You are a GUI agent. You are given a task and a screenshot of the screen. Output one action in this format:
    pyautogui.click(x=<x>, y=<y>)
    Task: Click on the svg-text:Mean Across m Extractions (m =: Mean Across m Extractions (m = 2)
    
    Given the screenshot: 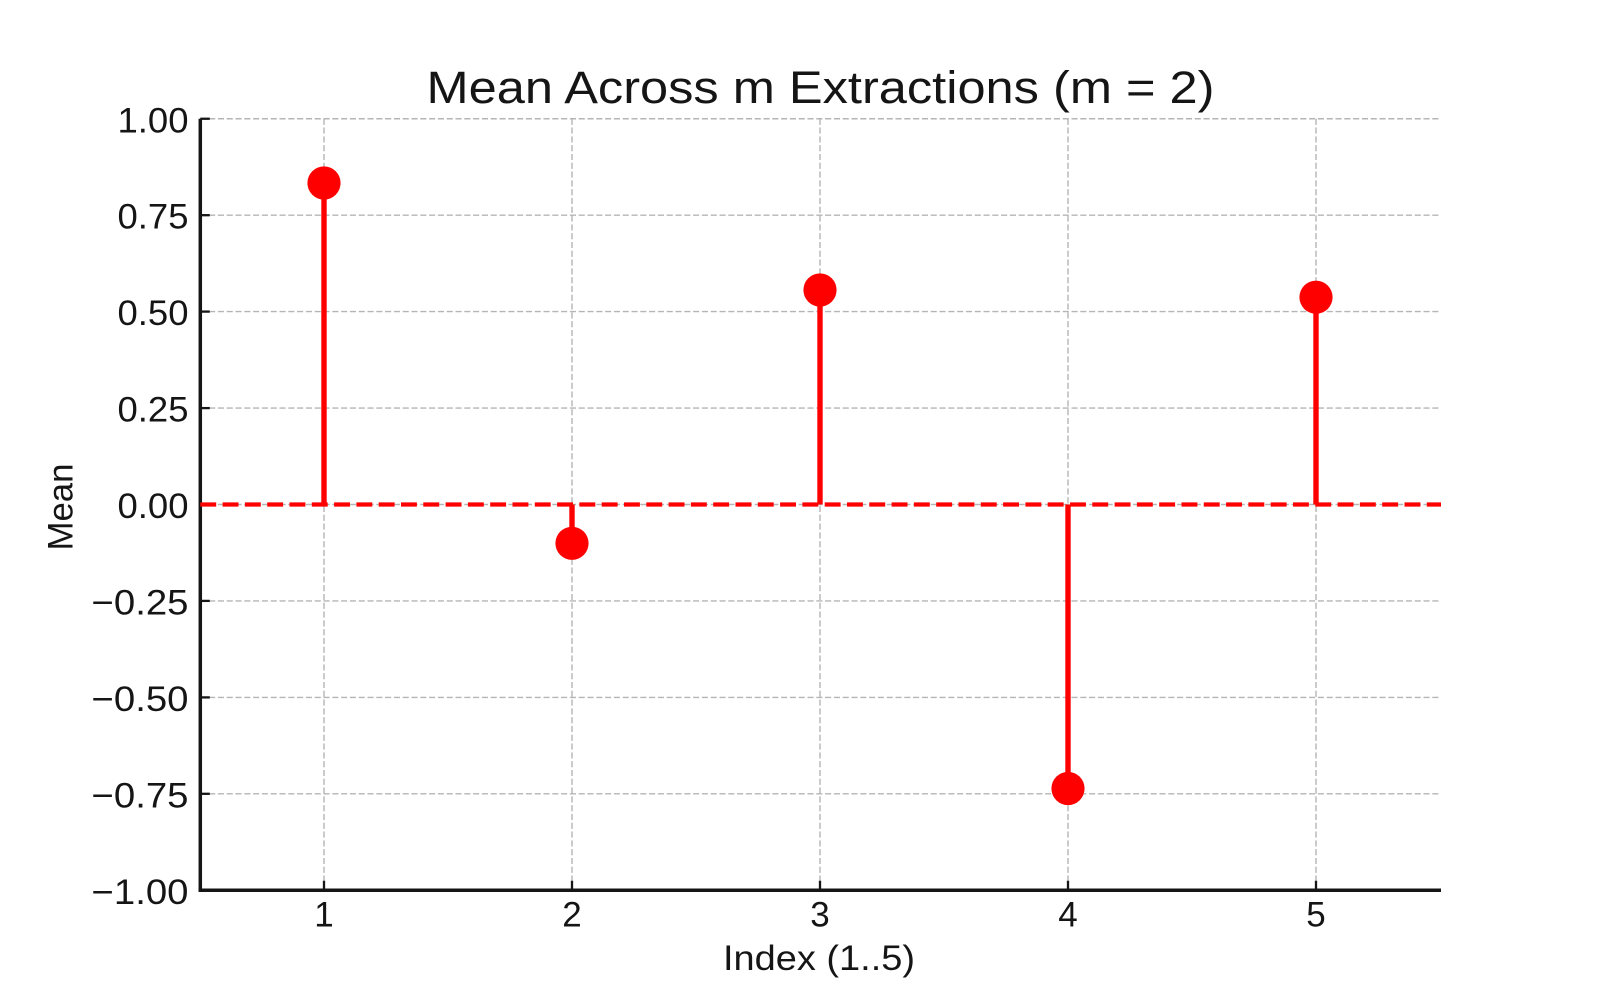 What is the action you would take?
    pyautogui.click(x=821, y=87)
    